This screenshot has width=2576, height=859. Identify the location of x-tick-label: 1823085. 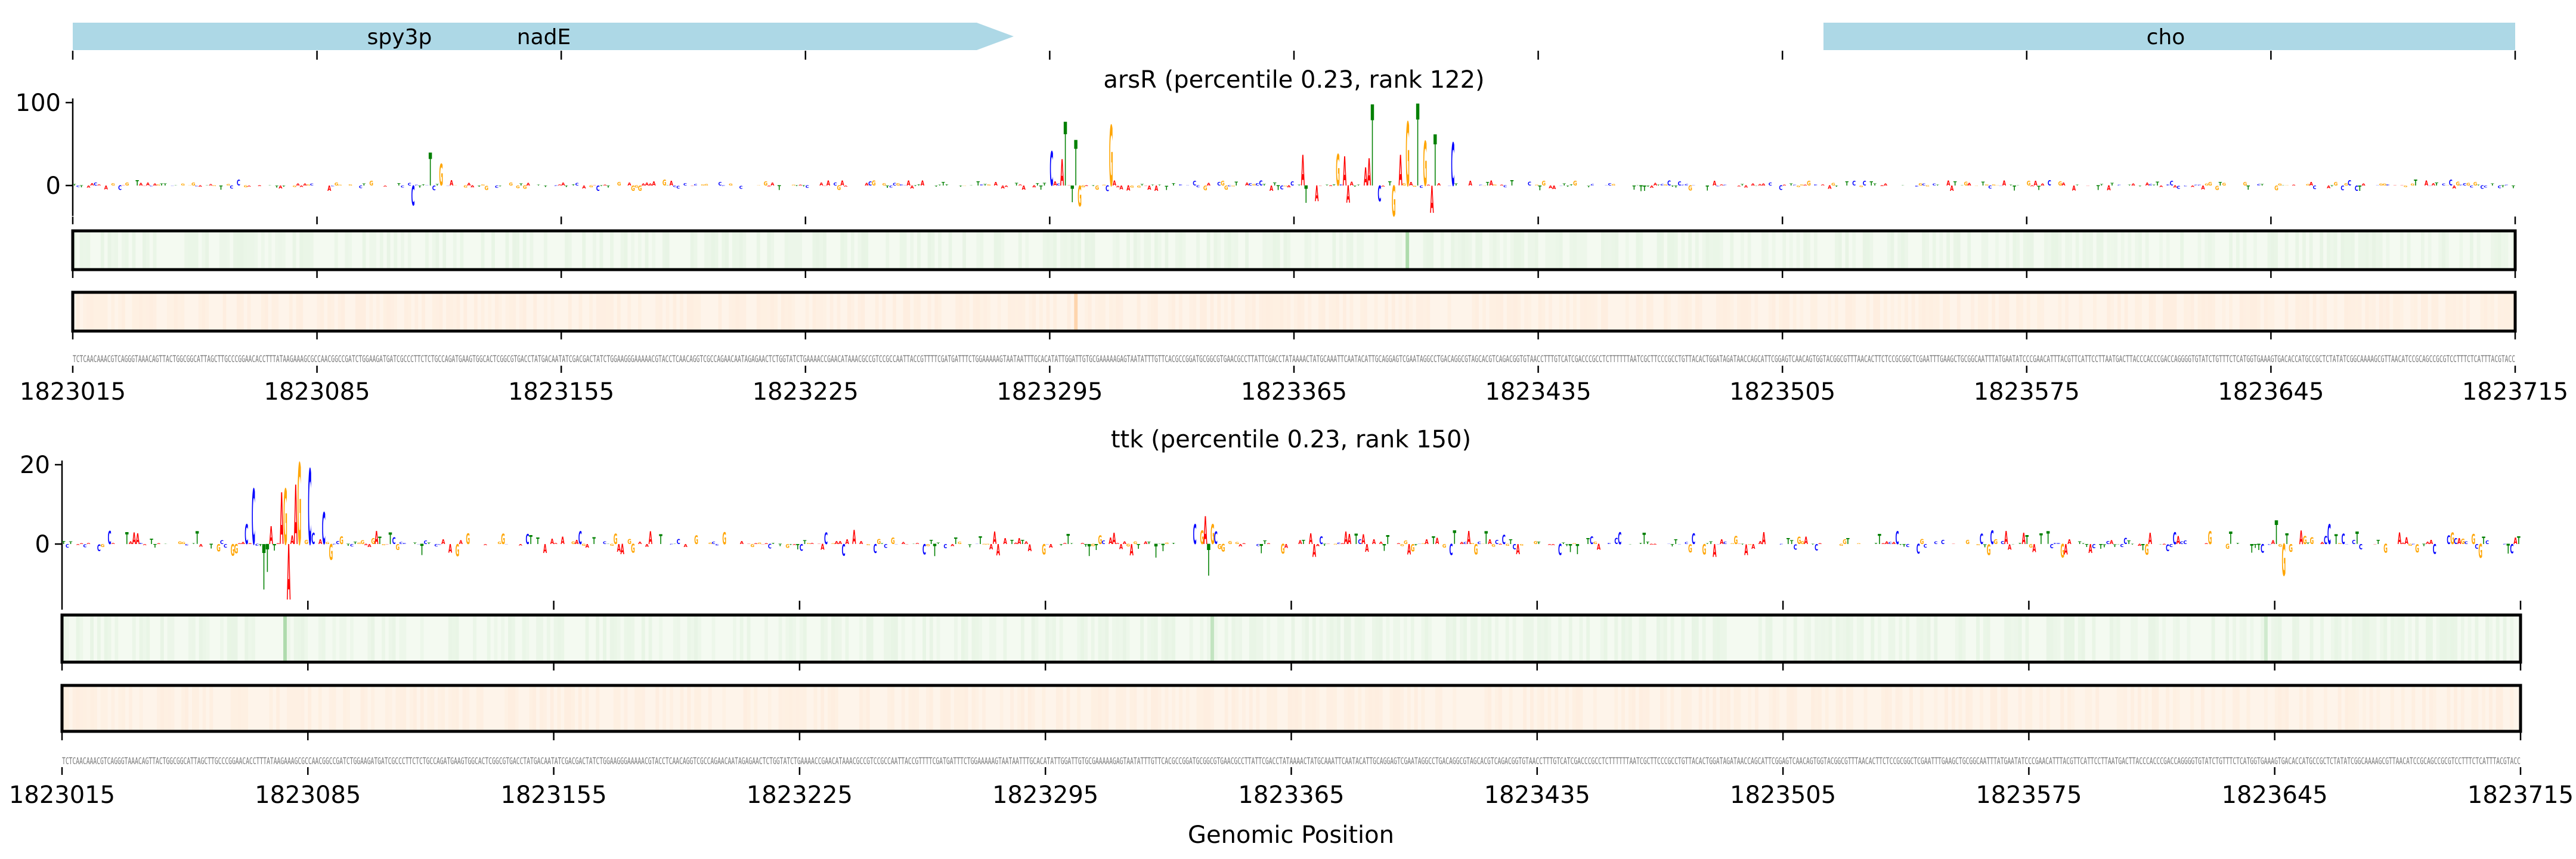
(317, 392).